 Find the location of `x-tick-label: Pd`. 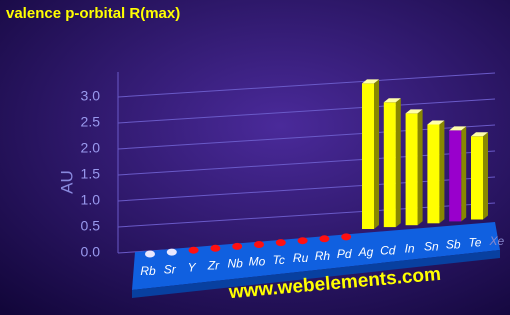

x-tick-label: Pd is located at coordinates (344, 254).